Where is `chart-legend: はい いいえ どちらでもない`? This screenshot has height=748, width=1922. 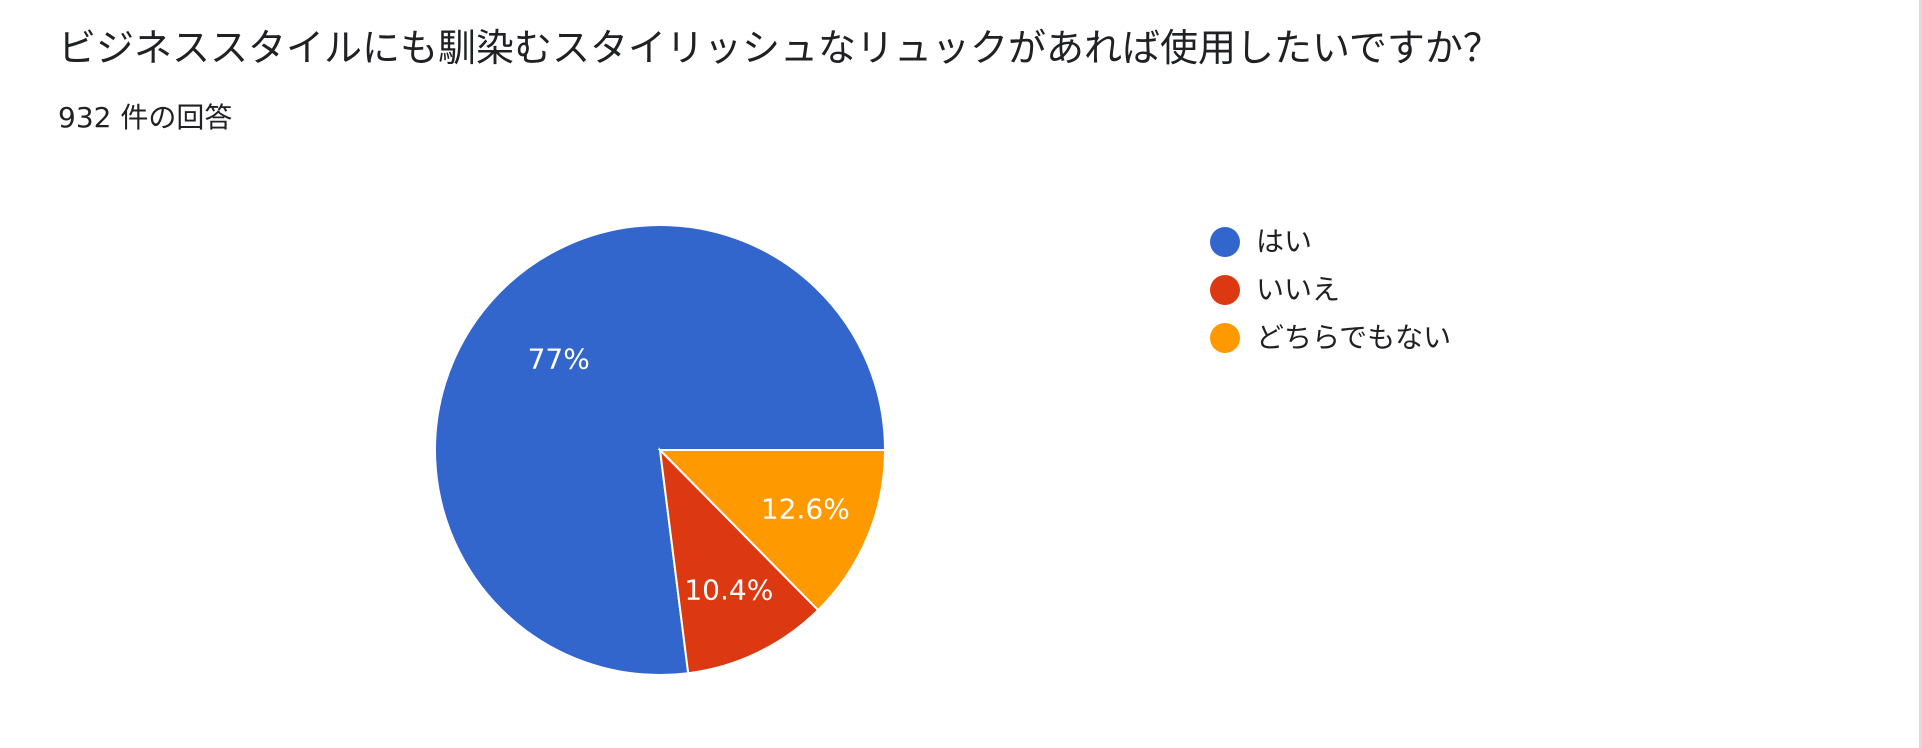 chart-legend: はい いいえ どちらでもない is located at coordinates (1330, 290).